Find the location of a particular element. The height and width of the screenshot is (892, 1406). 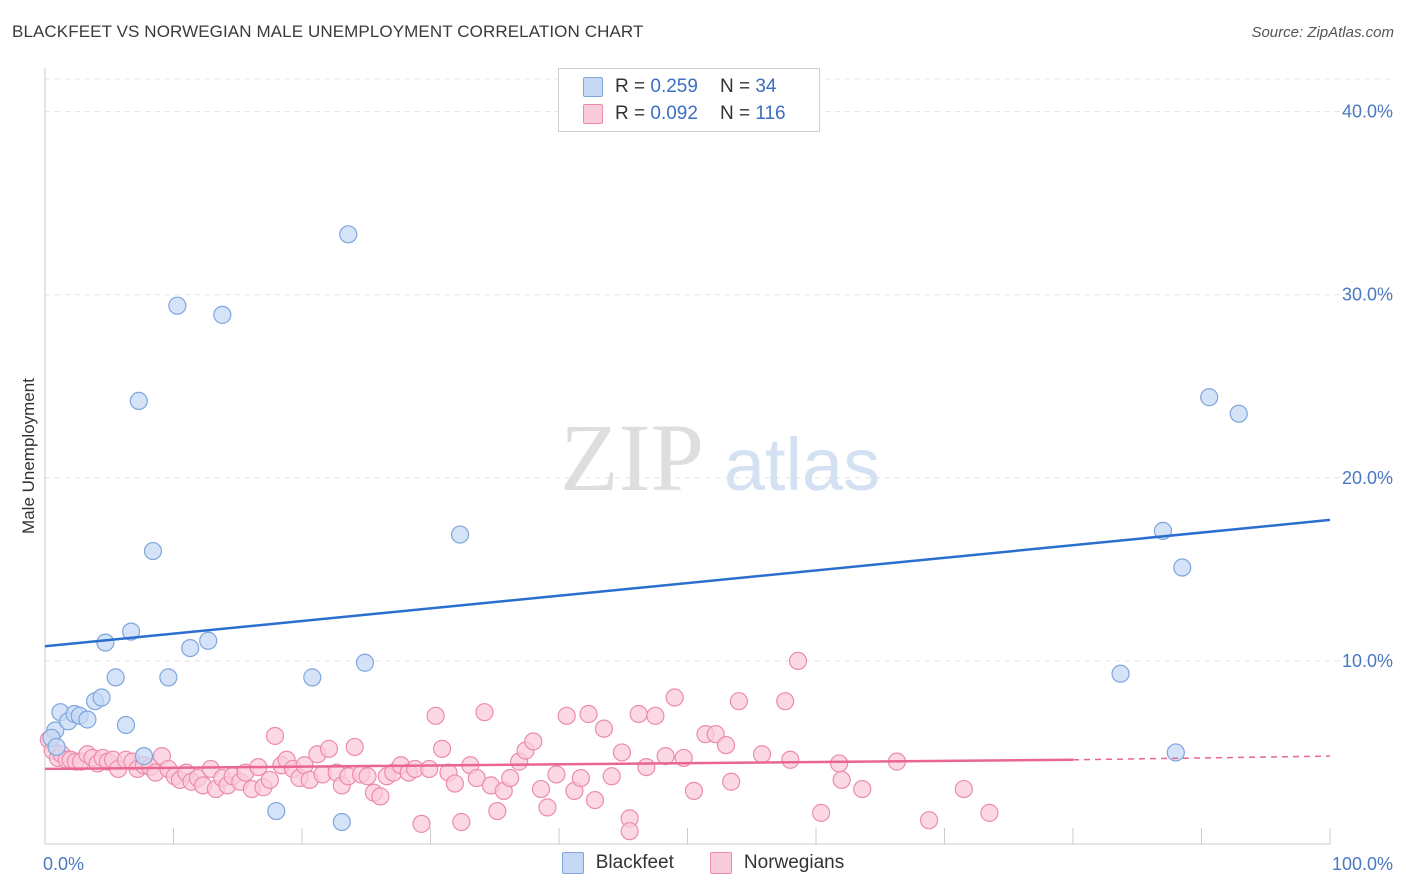

y-tick-label: 20.0% is located at coordinates (1367, 478).